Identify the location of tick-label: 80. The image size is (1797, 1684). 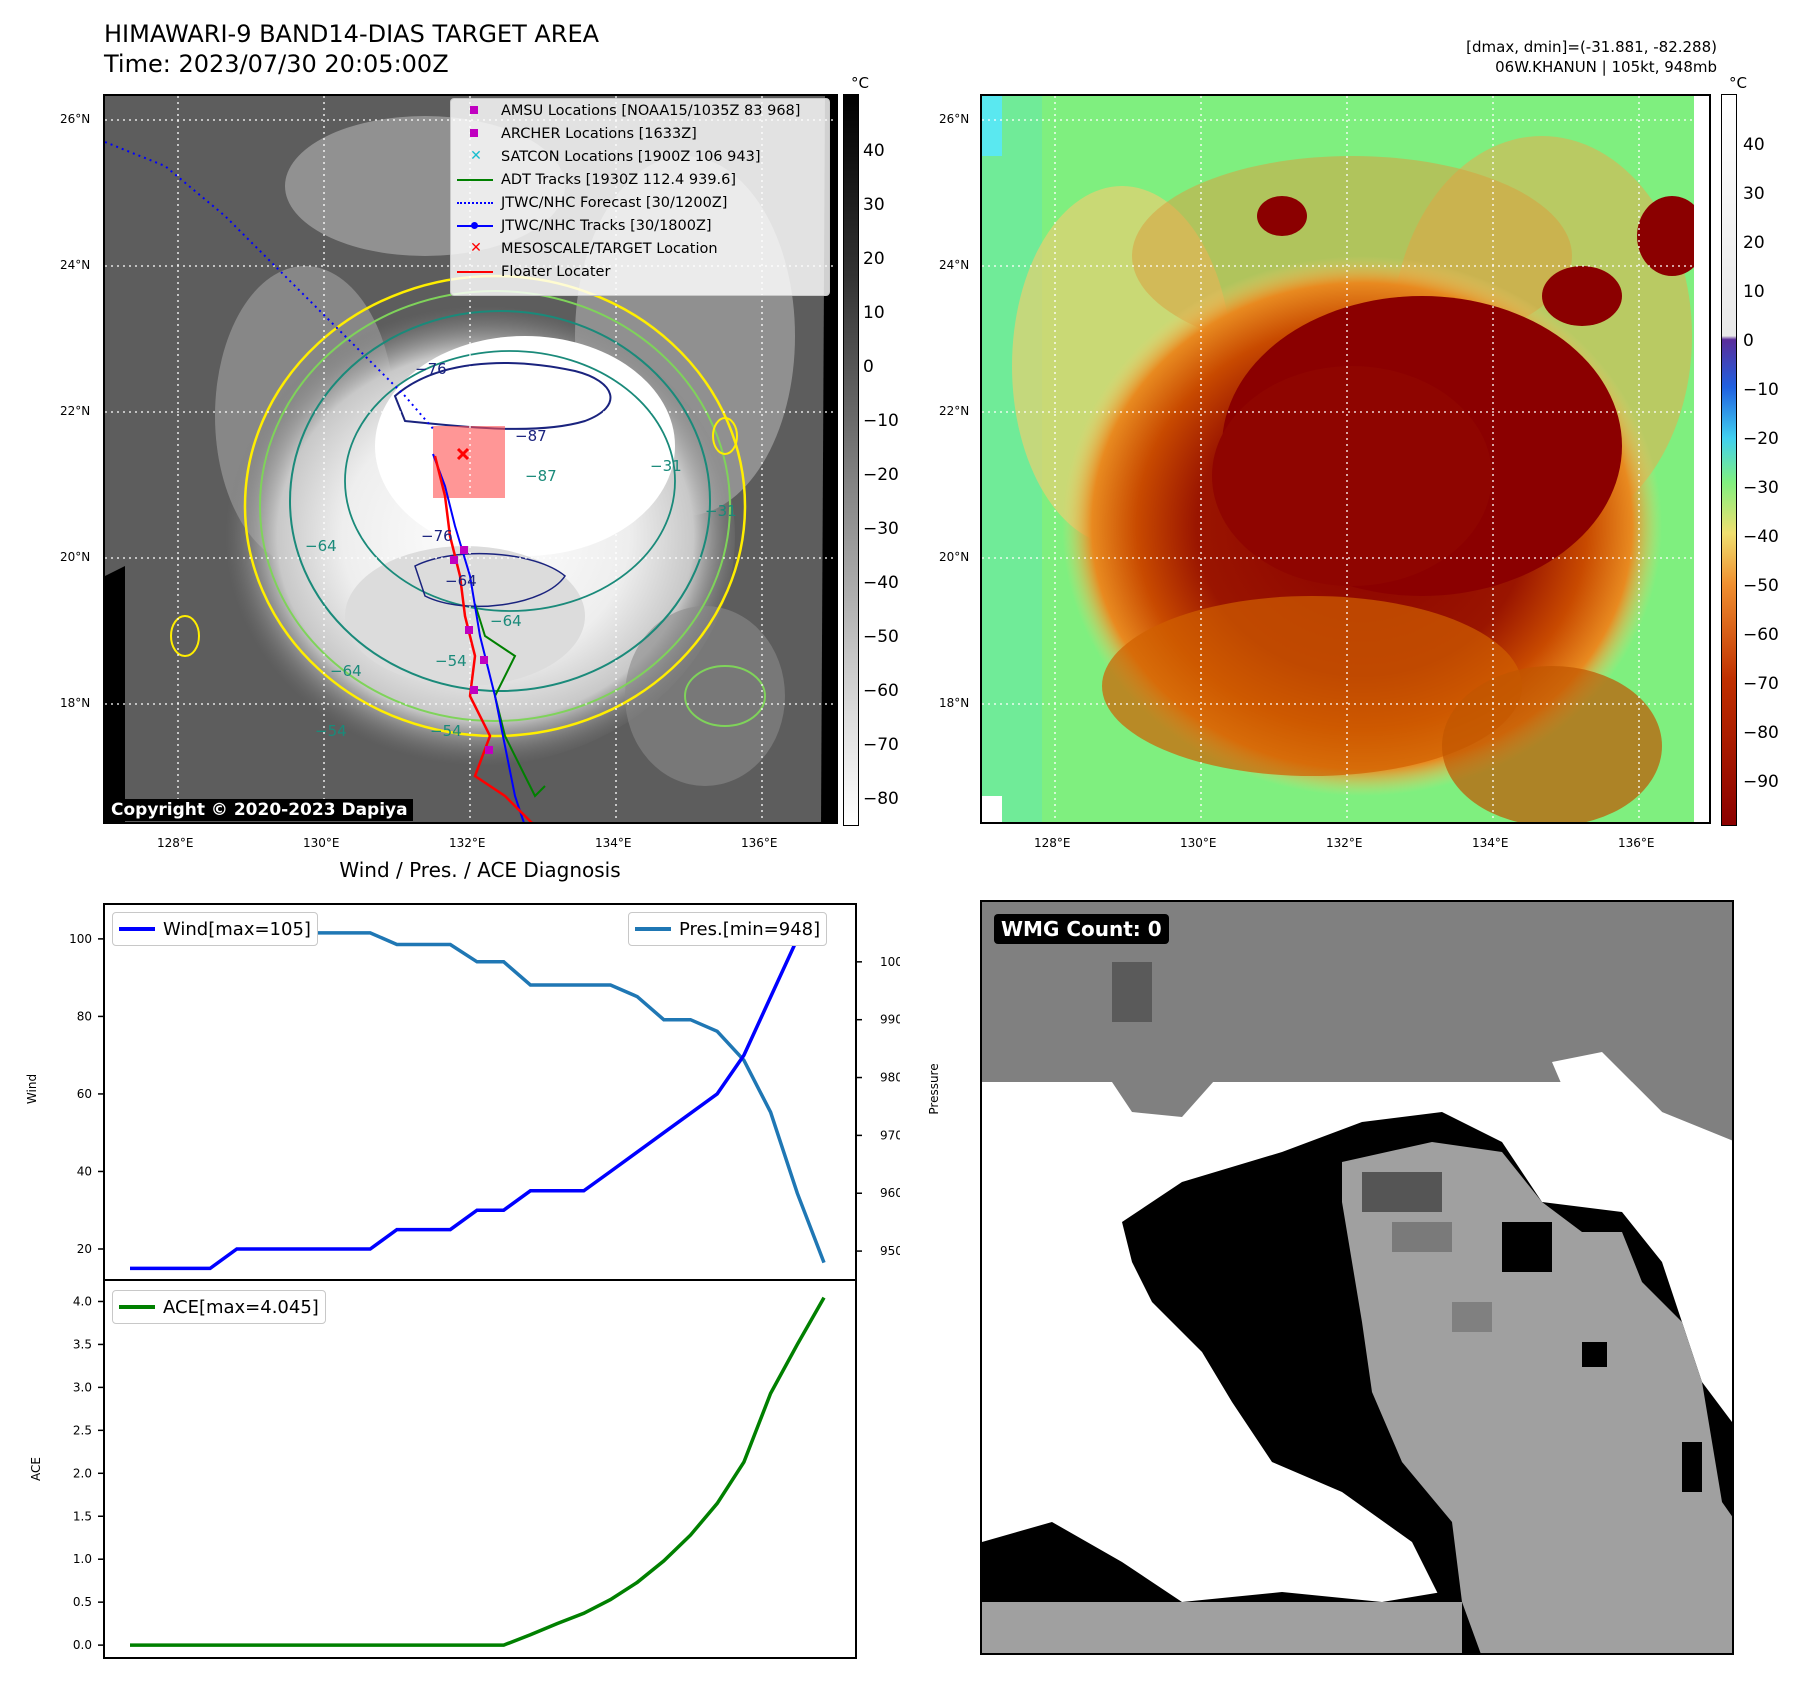
(84, 1016).